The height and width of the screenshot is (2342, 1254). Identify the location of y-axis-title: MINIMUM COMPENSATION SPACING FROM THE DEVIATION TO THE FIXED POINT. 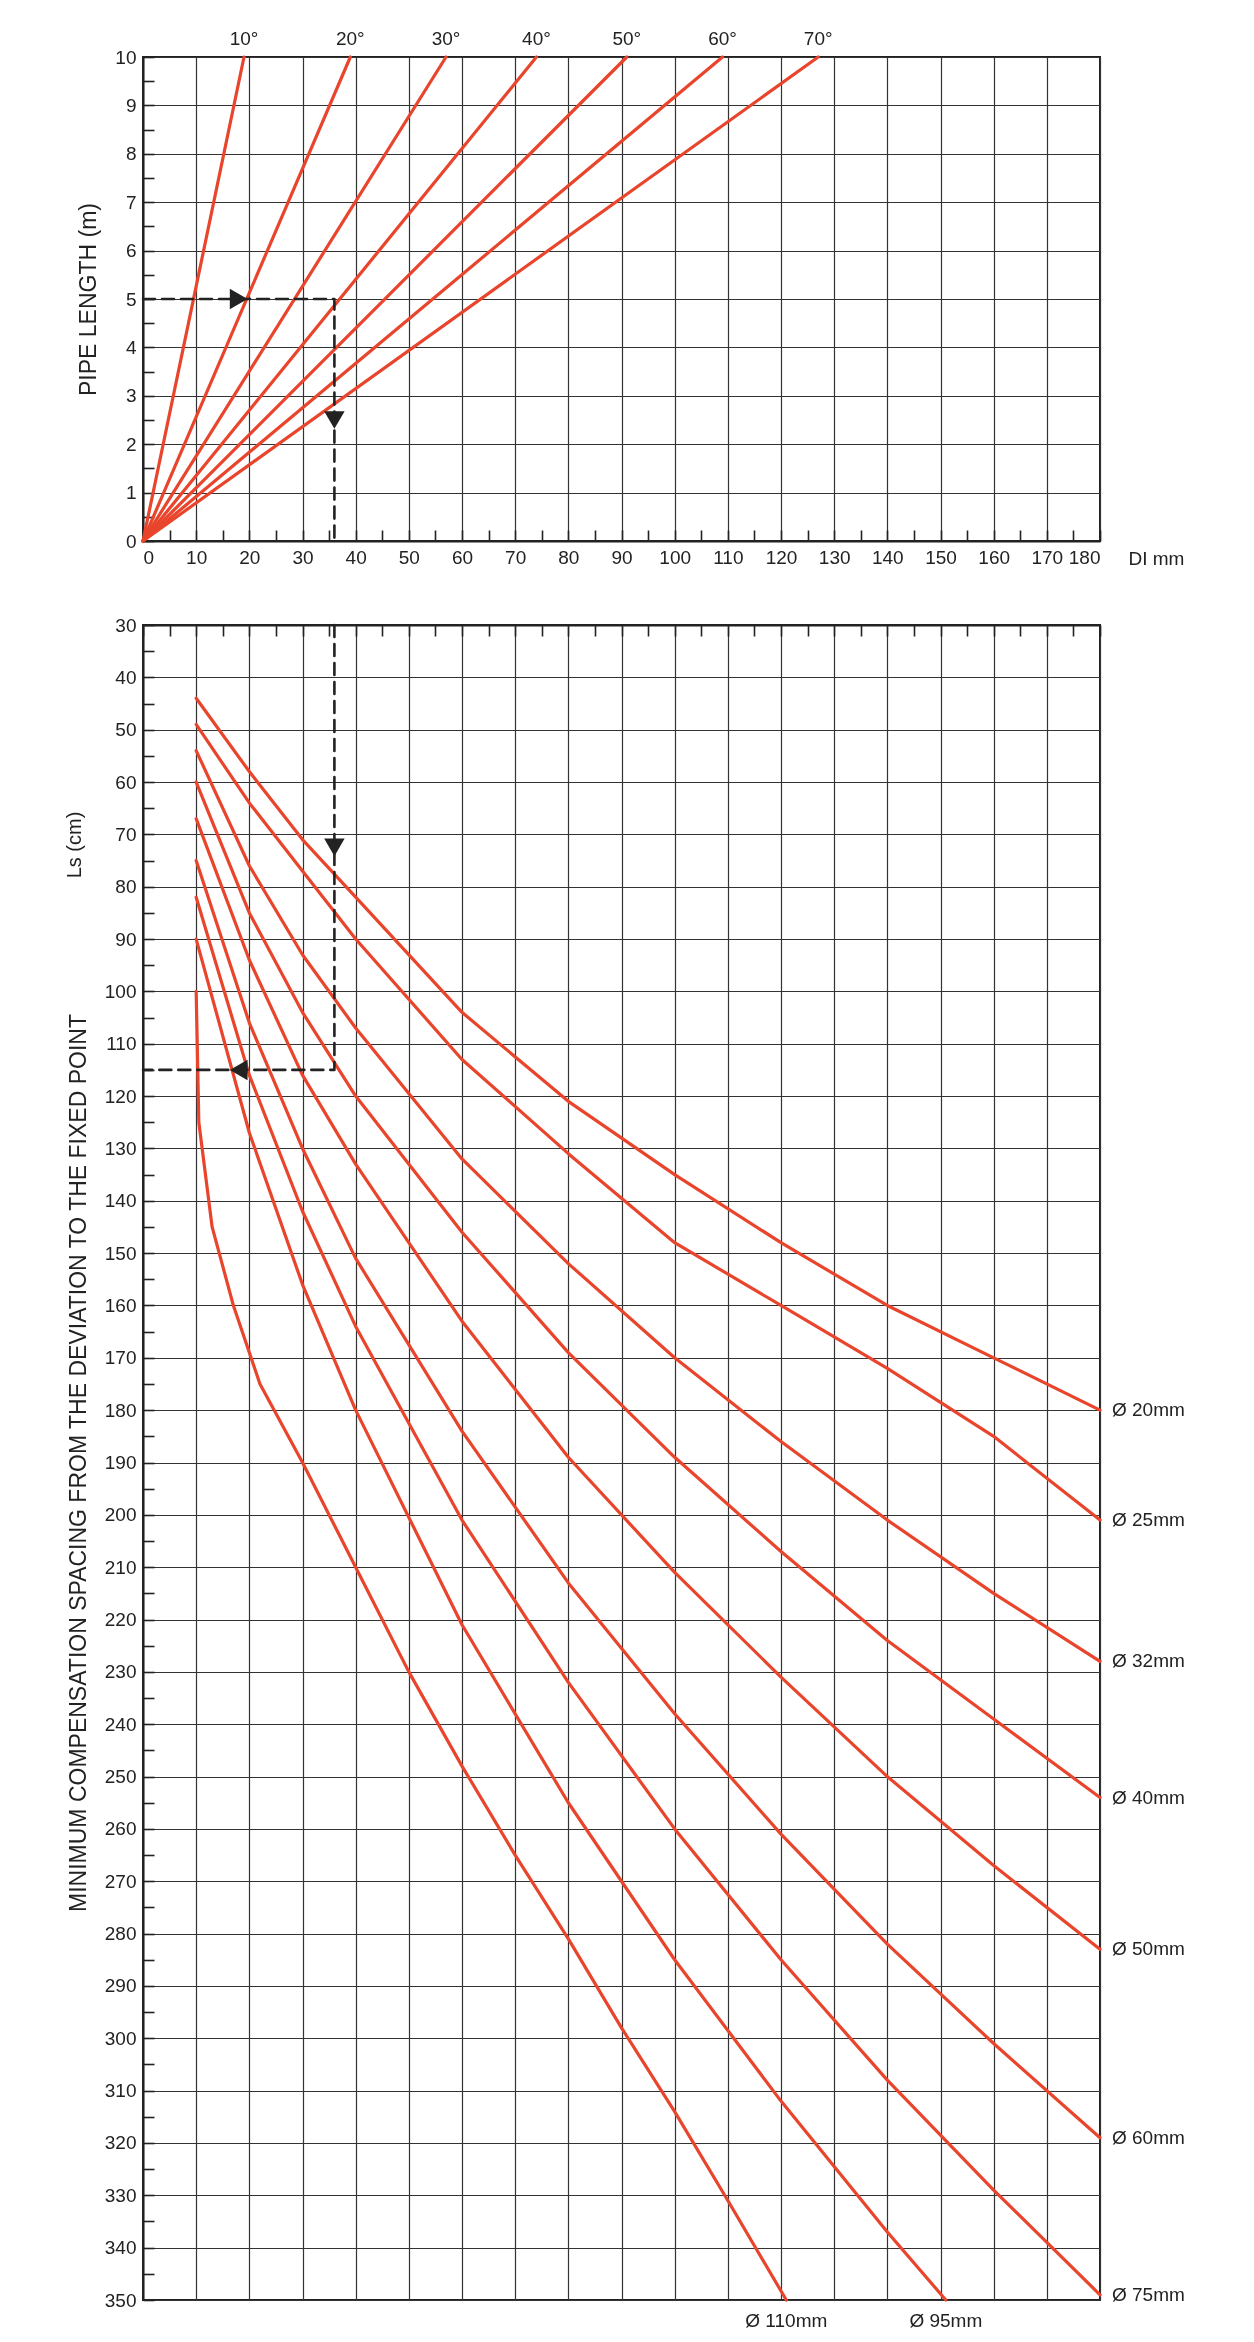
(77, 1463).